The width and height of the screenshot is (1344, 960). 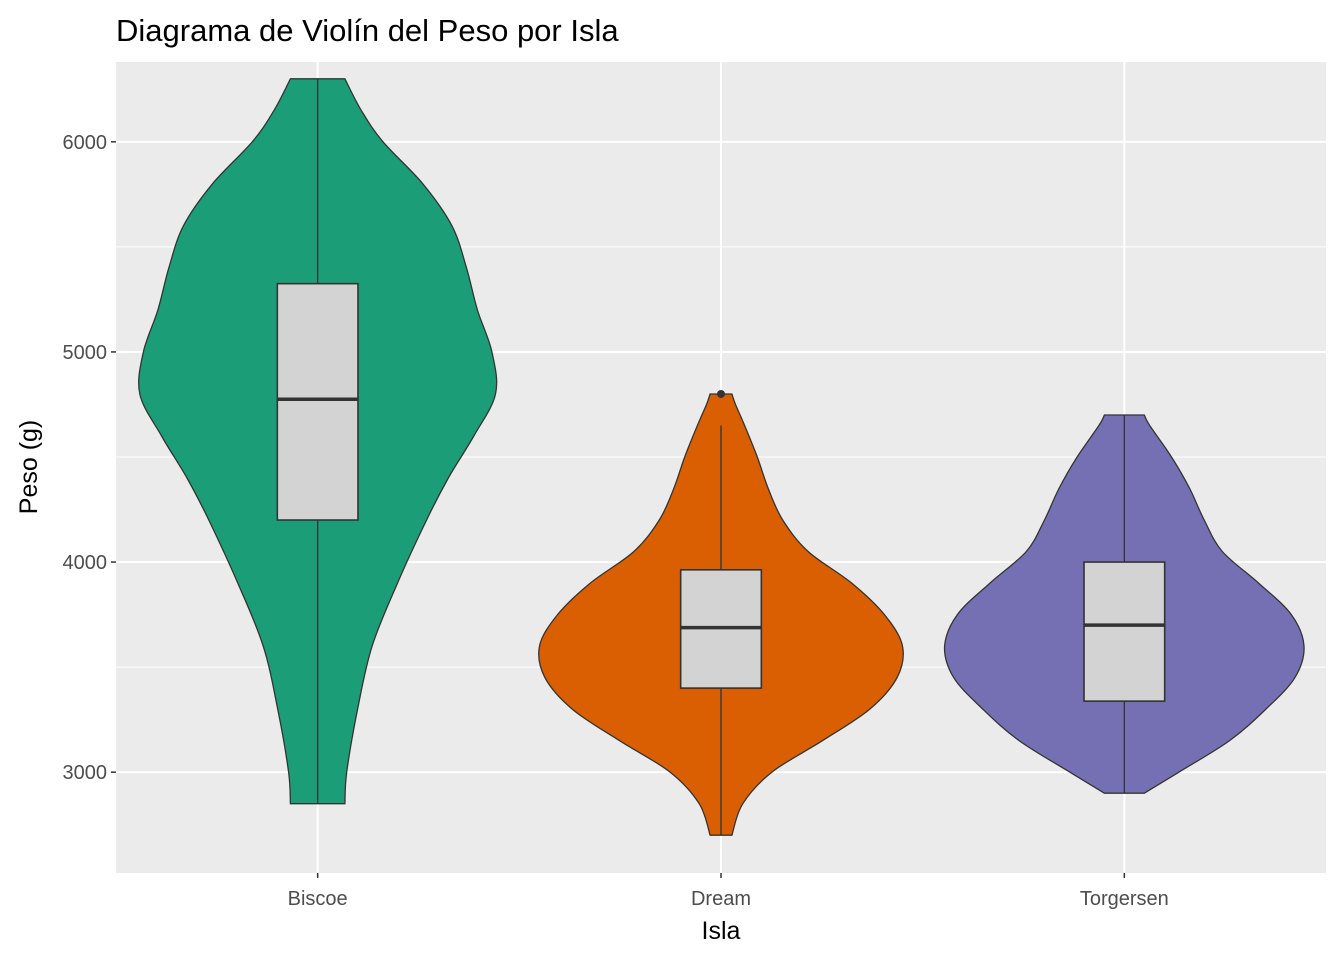 I want to click on y-tick-label: 4000, so click(x=85, y=563).